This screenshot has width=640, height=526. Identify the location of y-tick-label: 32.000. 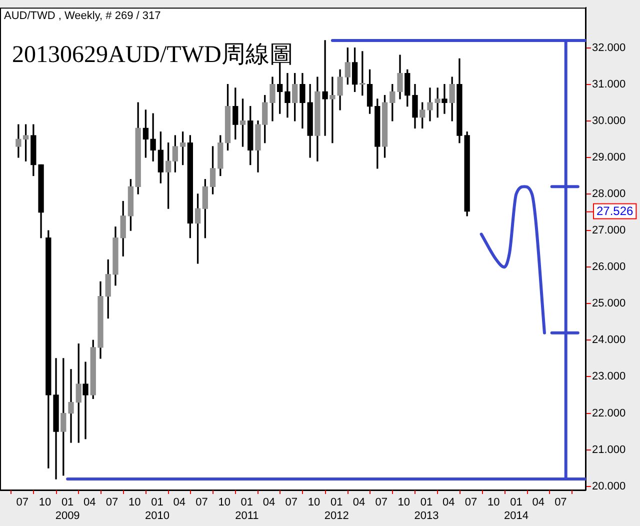
(609, 48).